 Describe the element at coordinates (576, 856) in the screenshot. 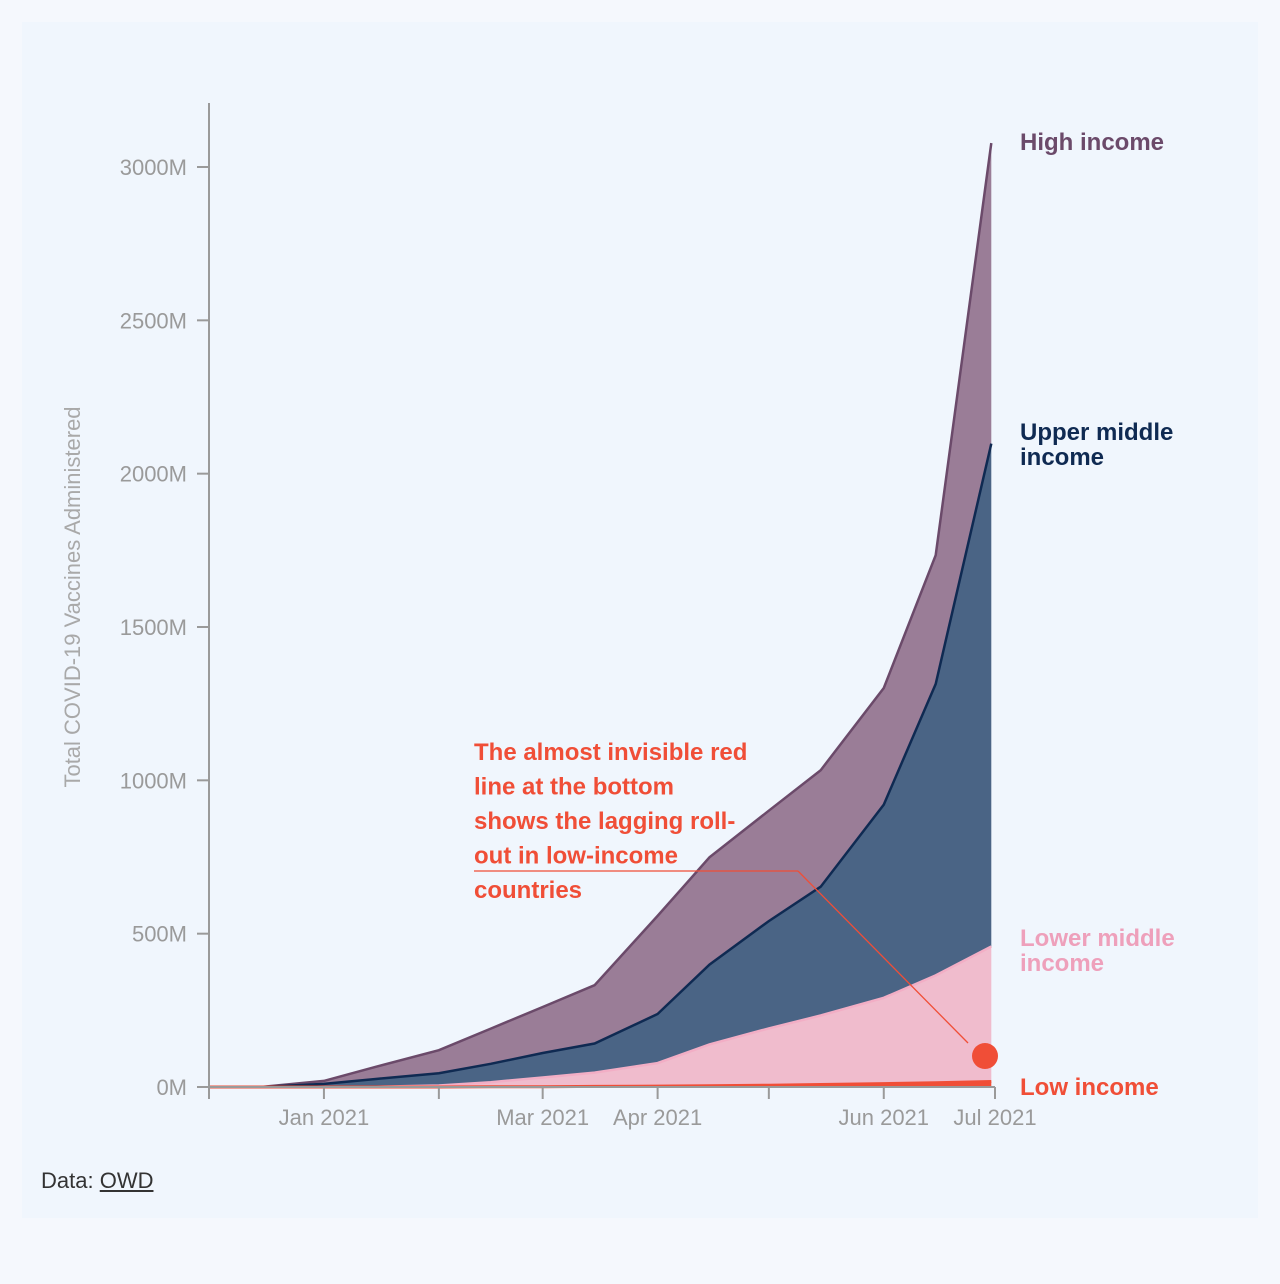

I see `annotation-line: out in low-income` at that location.